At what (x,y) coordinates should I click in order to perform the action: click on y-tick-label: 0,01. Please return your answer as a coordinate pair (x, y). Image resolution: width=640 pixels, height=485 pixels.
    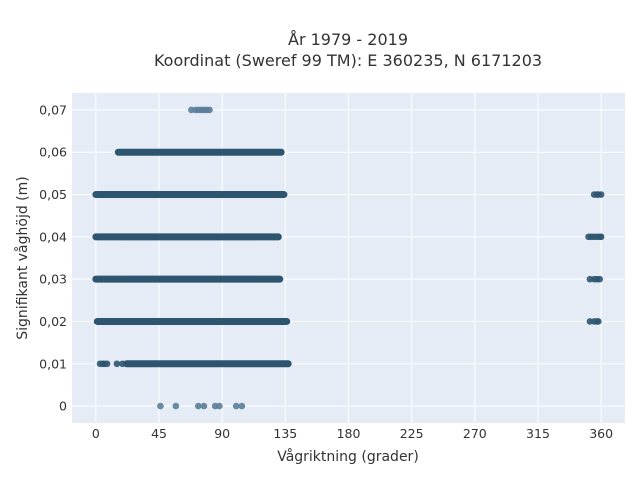
    Looking at the image, I should click on (53, 363).